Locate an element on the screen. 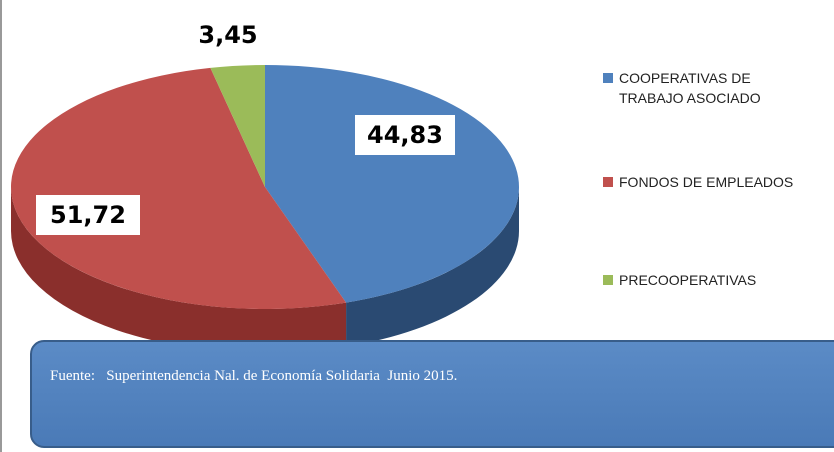 The image size is (834, 452). legend-label: COOPERATIVAS DE TRABAJO ASOCIADO is located at coordinates (690, 88).